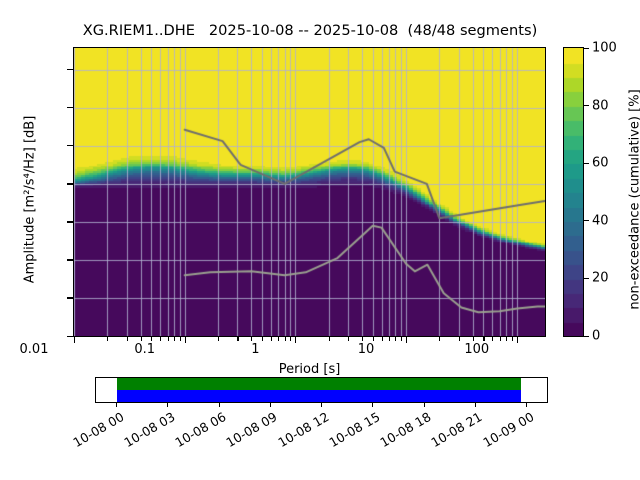 The image size is (640, 480). What do you see at coordinates (600, 221) in the screenshot?
I see `colorbar-tick-label: 40` at bounding box center [600, 221].